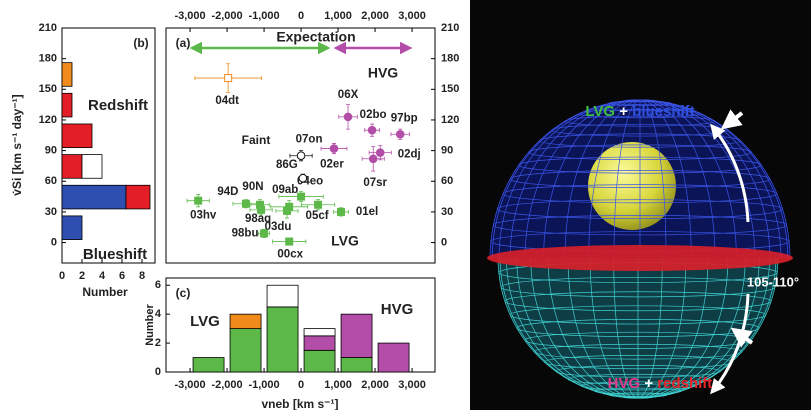 This screenshot has height=410, width=811. Describe the element at coordinates (317, 216) in the screenshot. I see `point-label: 05cf` at that location.